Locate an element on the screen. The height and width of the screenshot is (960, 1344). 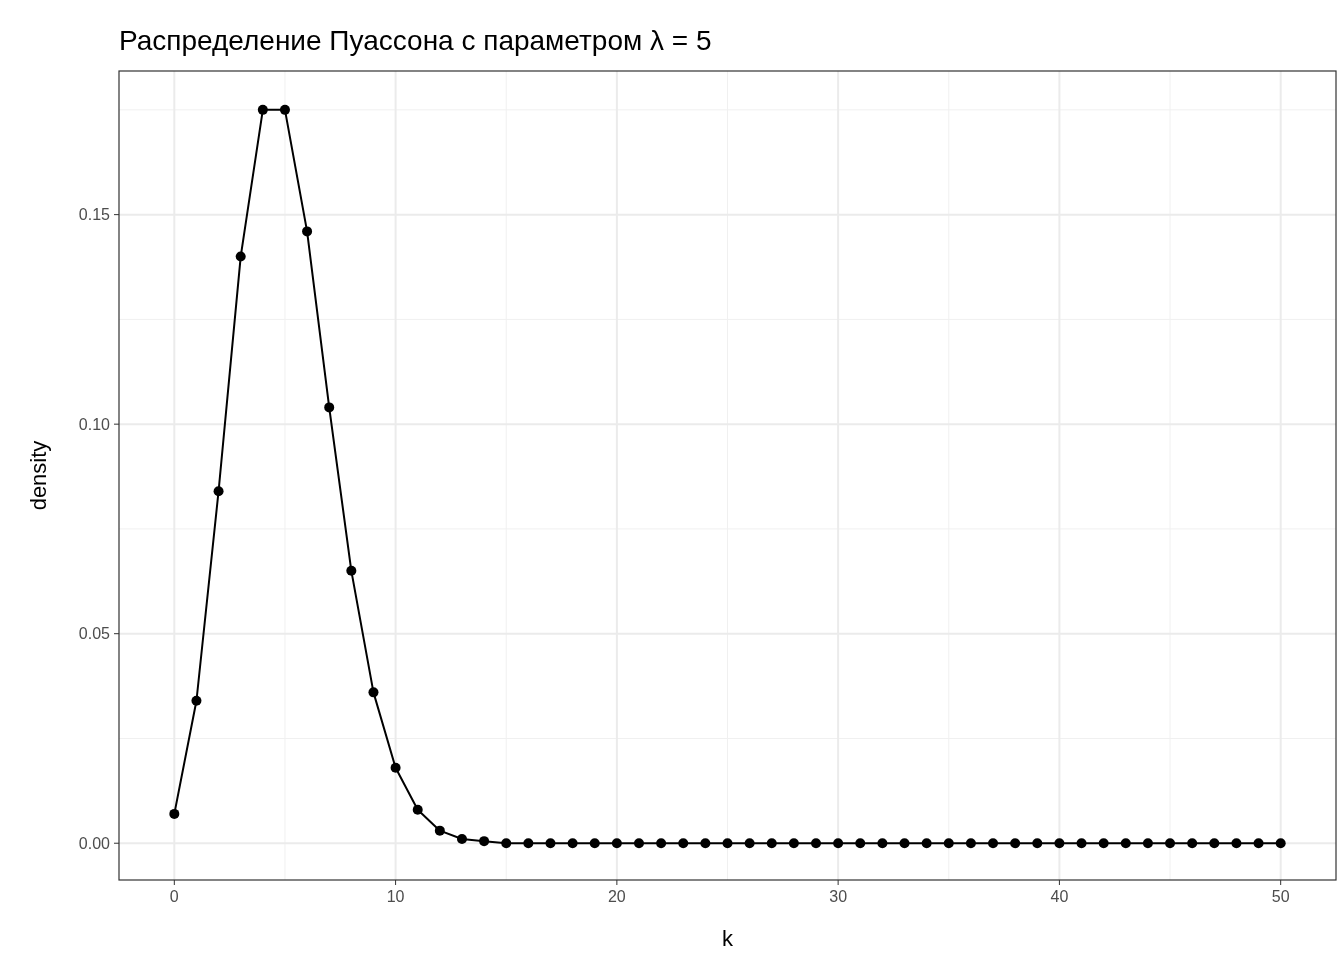
x-axis-title: k is located at coordinates (728, 938).